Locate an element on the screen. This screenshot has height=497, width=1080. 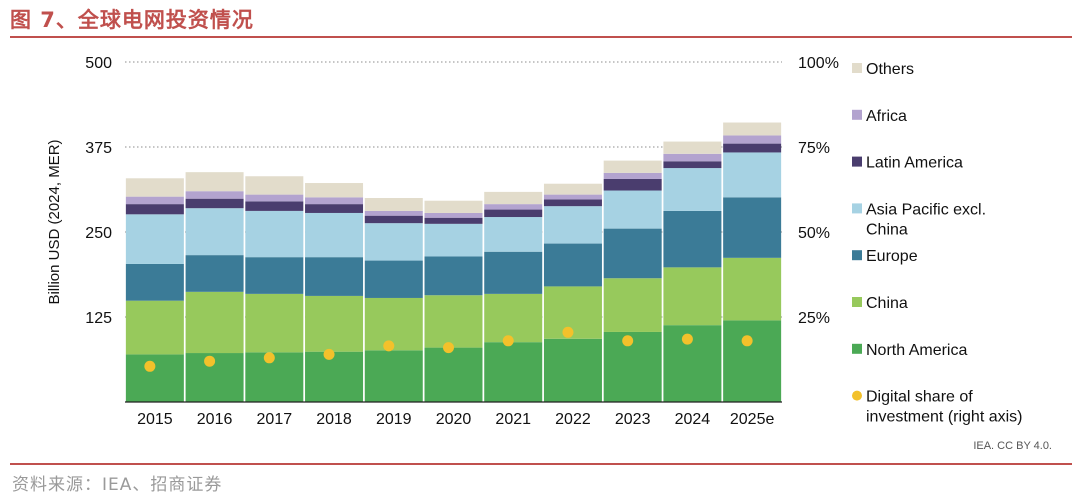
bar-asia-pacific-excl-china-2015 is located at coordinates (154, 239).